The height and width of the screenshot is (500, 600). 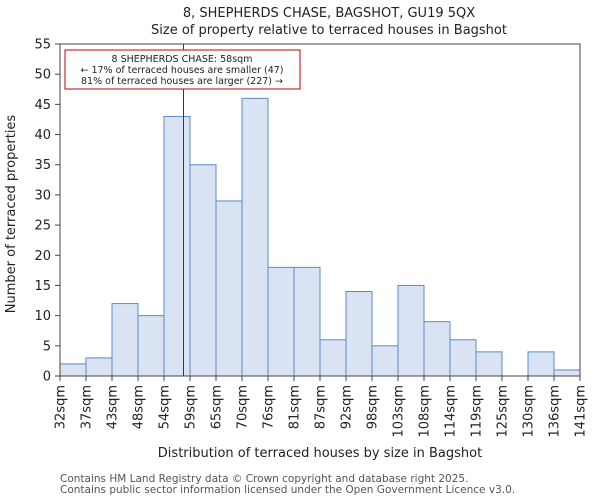 What do you see at coordinates (42, 45) in the screenshot?
I see `y-tick-label: 55` at bounding box center [42, 45].